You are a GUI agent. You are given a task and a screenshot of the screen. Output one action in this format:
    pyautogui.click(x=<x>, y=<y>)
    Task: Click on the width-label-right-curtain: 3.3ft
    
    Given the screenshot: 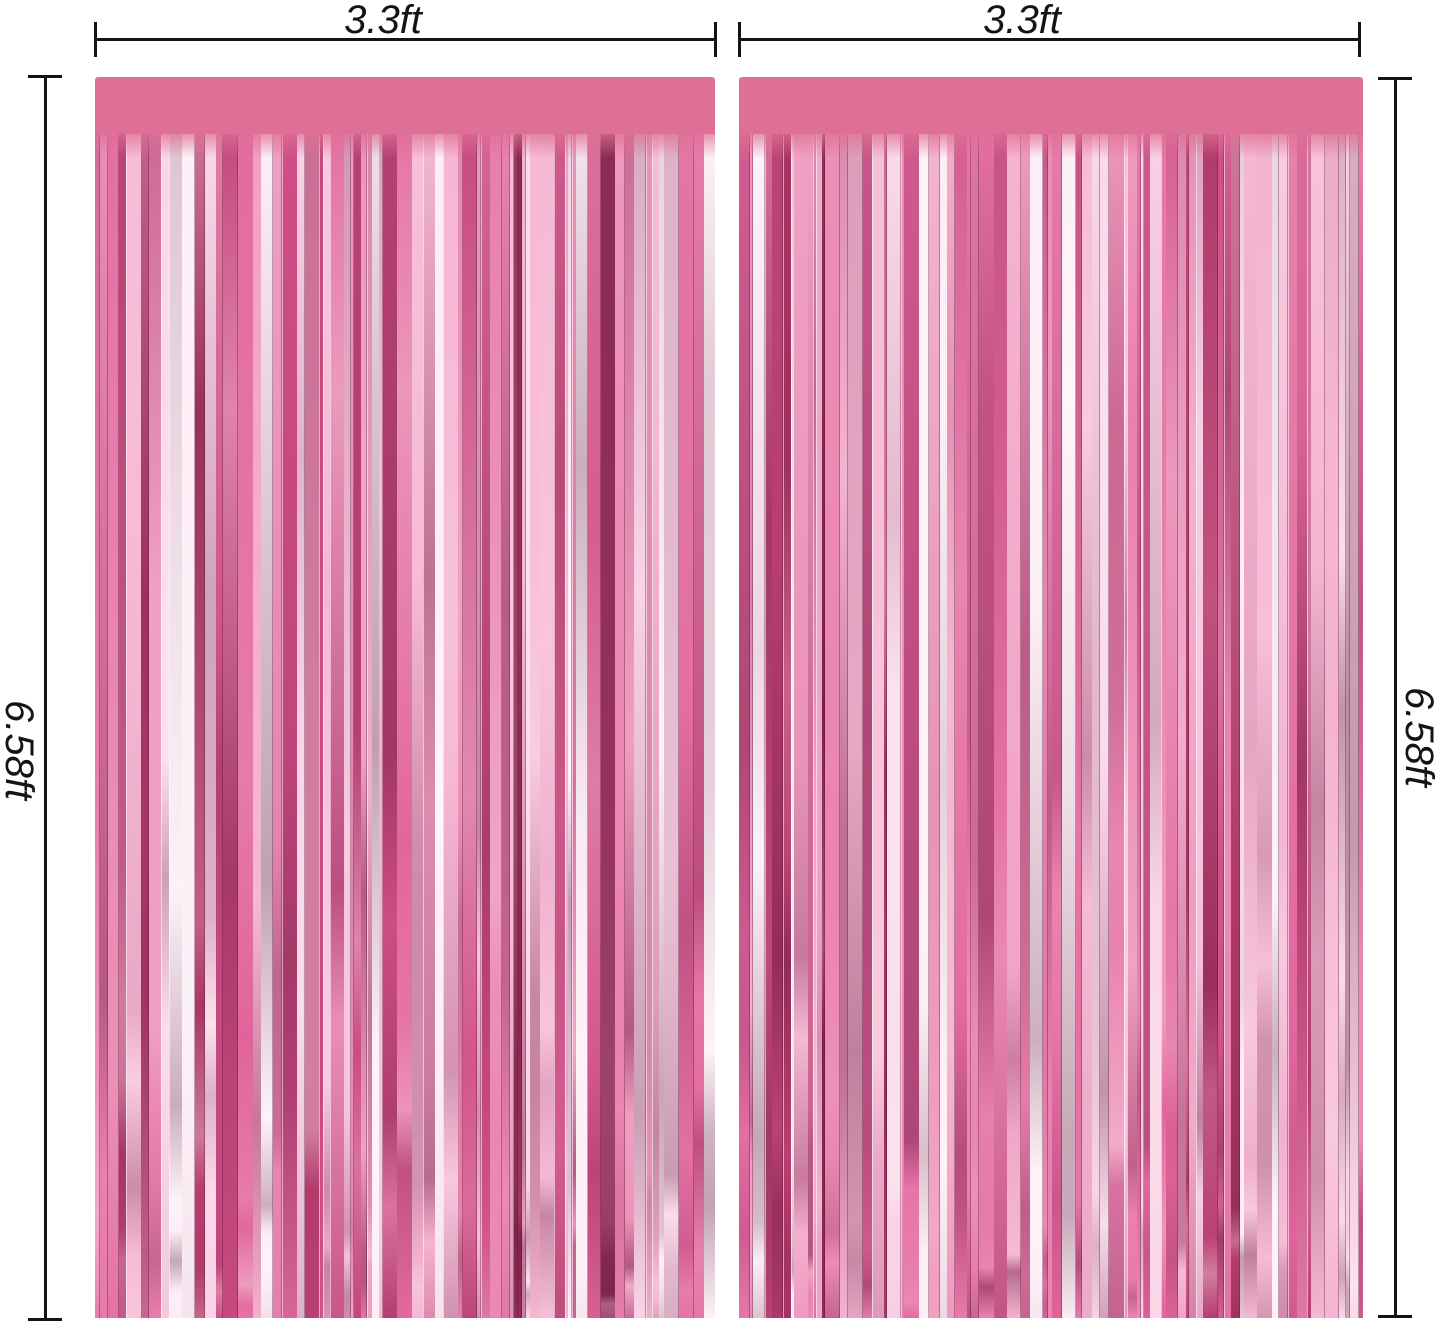 What is the action you would take?
    pyautogui.click(x=1022, y=21)
    